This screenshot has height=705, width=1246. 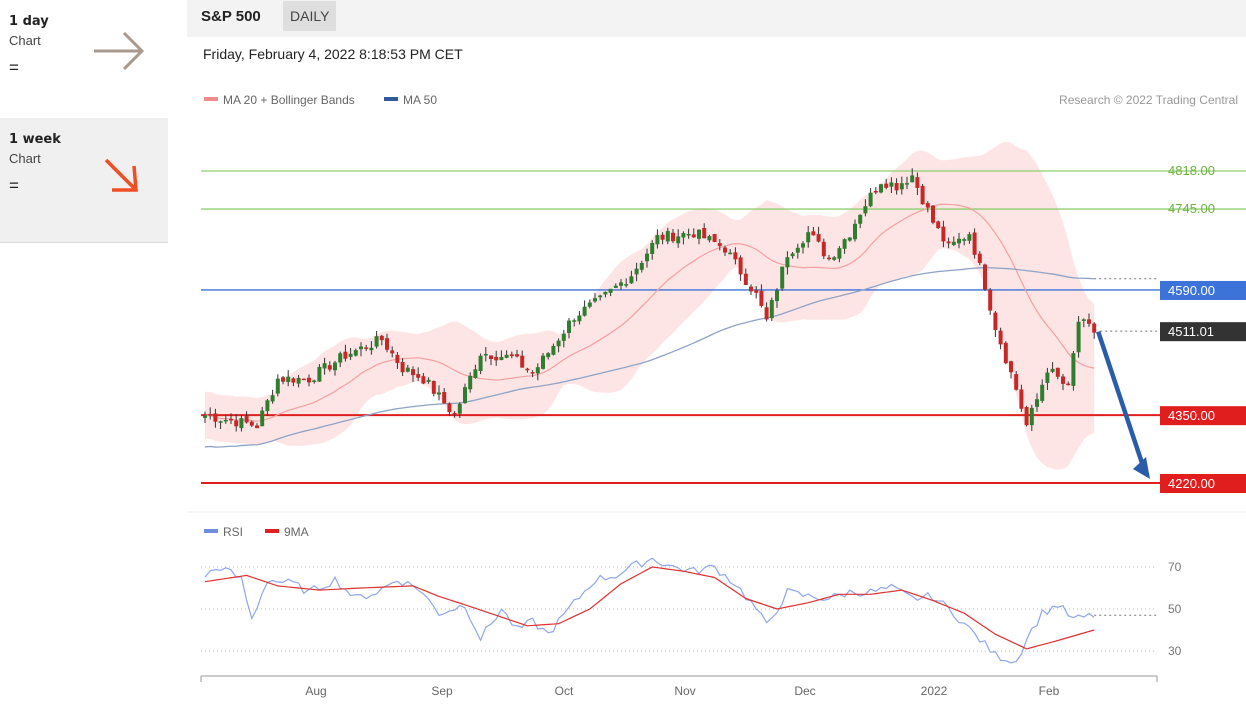 What do you see at coordinates (84, 352) in the screenshot?
I see `timeframe-sidebar: 1 day Chart = 1 week Chart =` at bounding box center [84, 352].